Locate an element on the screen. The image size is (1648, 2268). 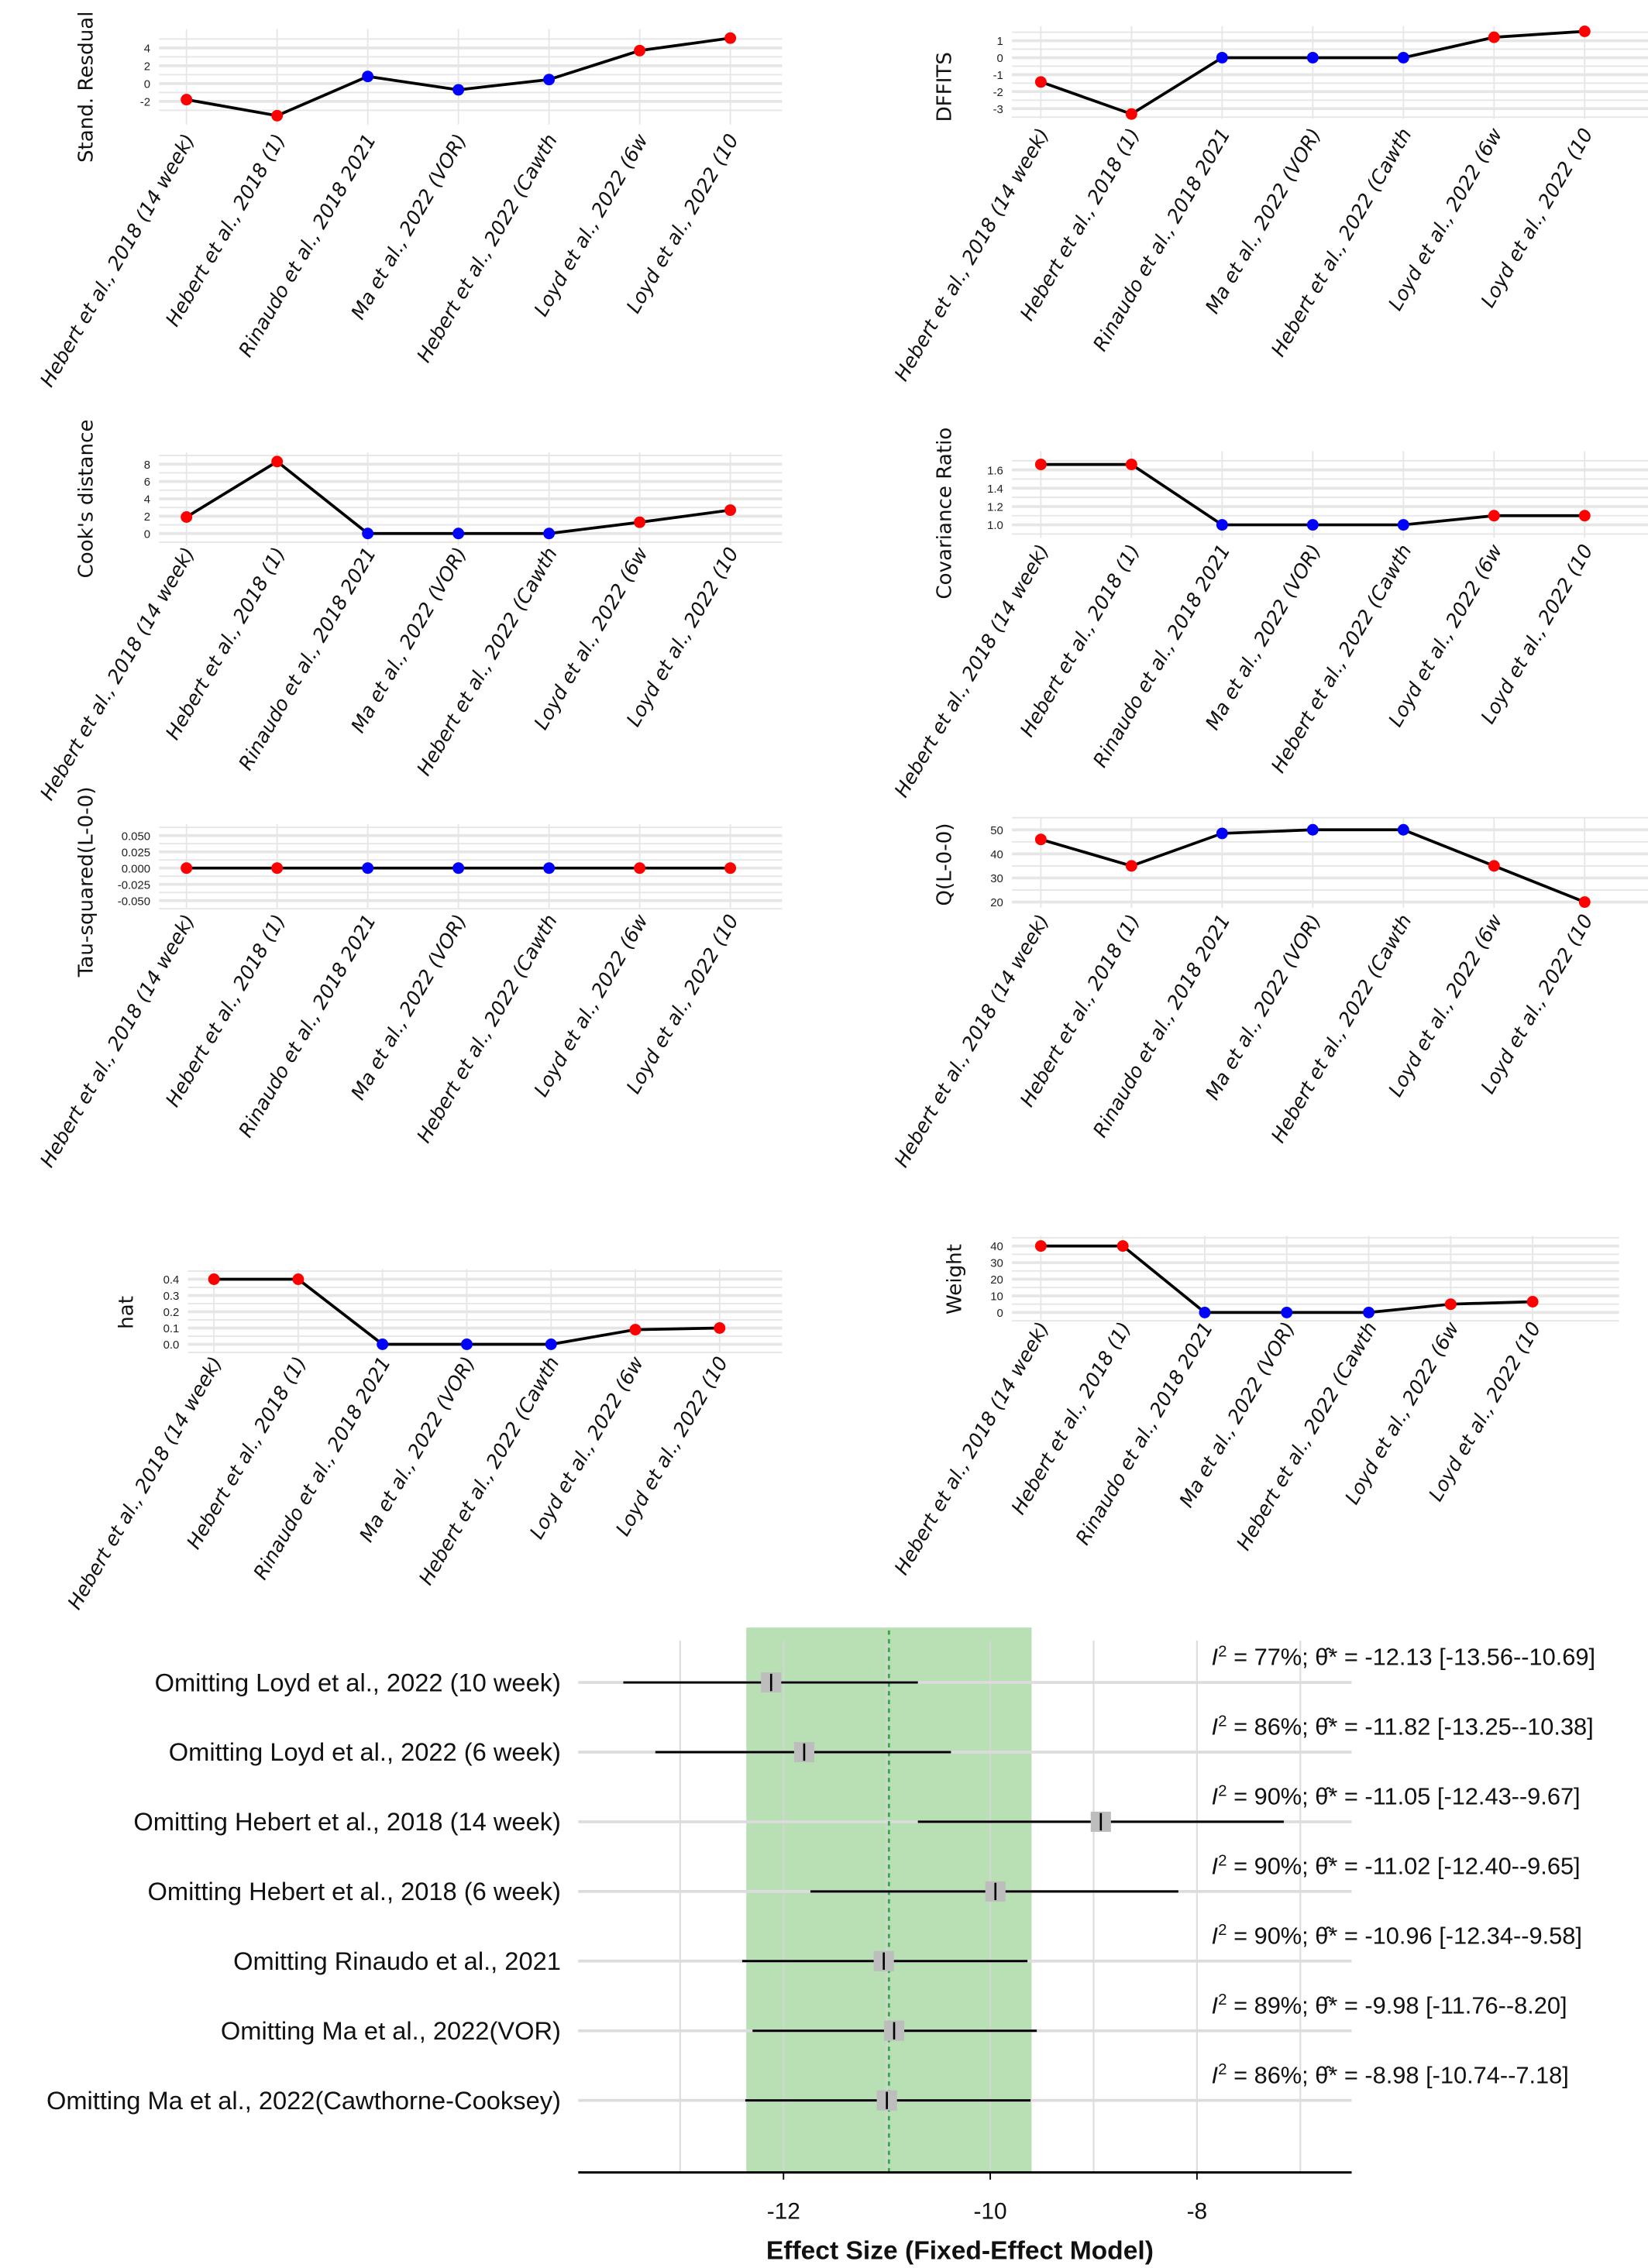
y-axis-label: Q(L-0-0) is located at coordinates (945, 864).